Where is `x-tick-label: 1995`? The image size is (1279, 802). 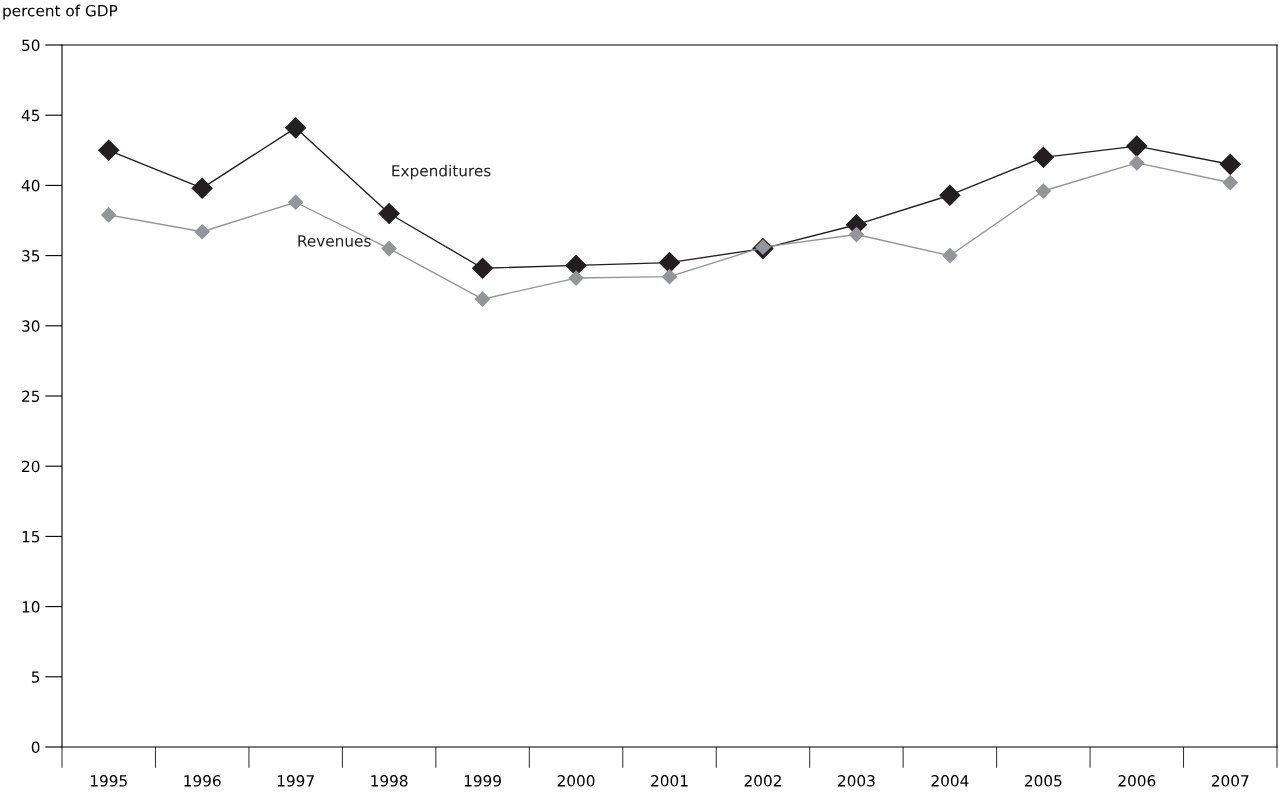
x-tick-label: 1995 is located at coordinates (108, 781).